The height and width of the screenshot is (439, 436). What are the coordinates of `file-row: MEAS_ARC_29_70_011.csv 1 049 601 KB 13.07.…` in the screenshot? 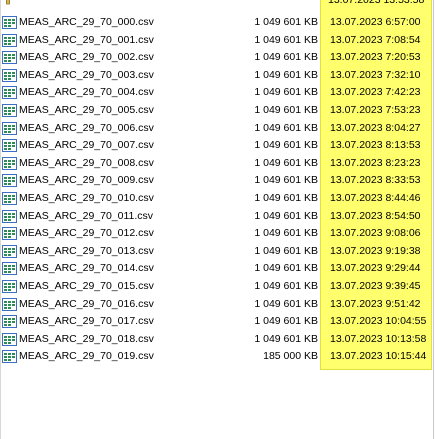 It's located at (218, 216).